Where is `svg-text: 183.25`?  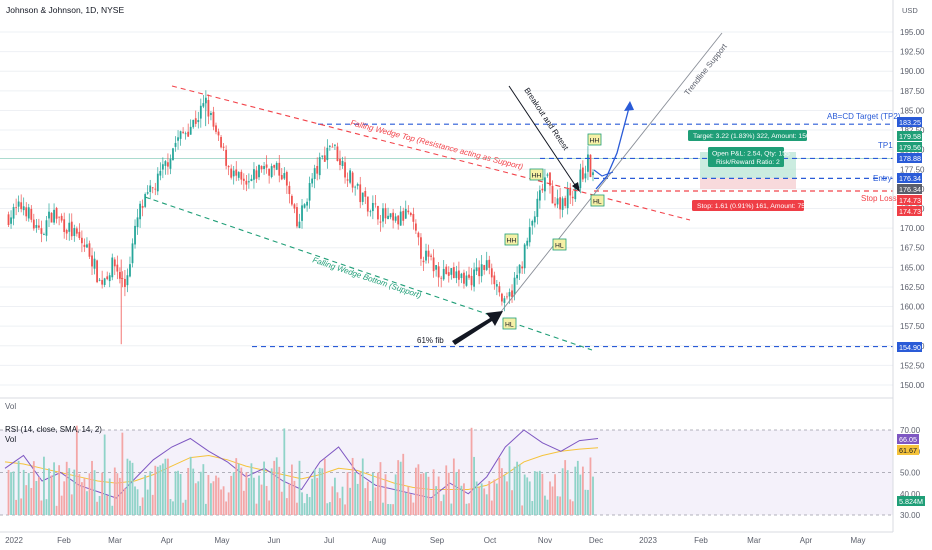 svg-text: 183.25 is located at coordinates (910, 122).